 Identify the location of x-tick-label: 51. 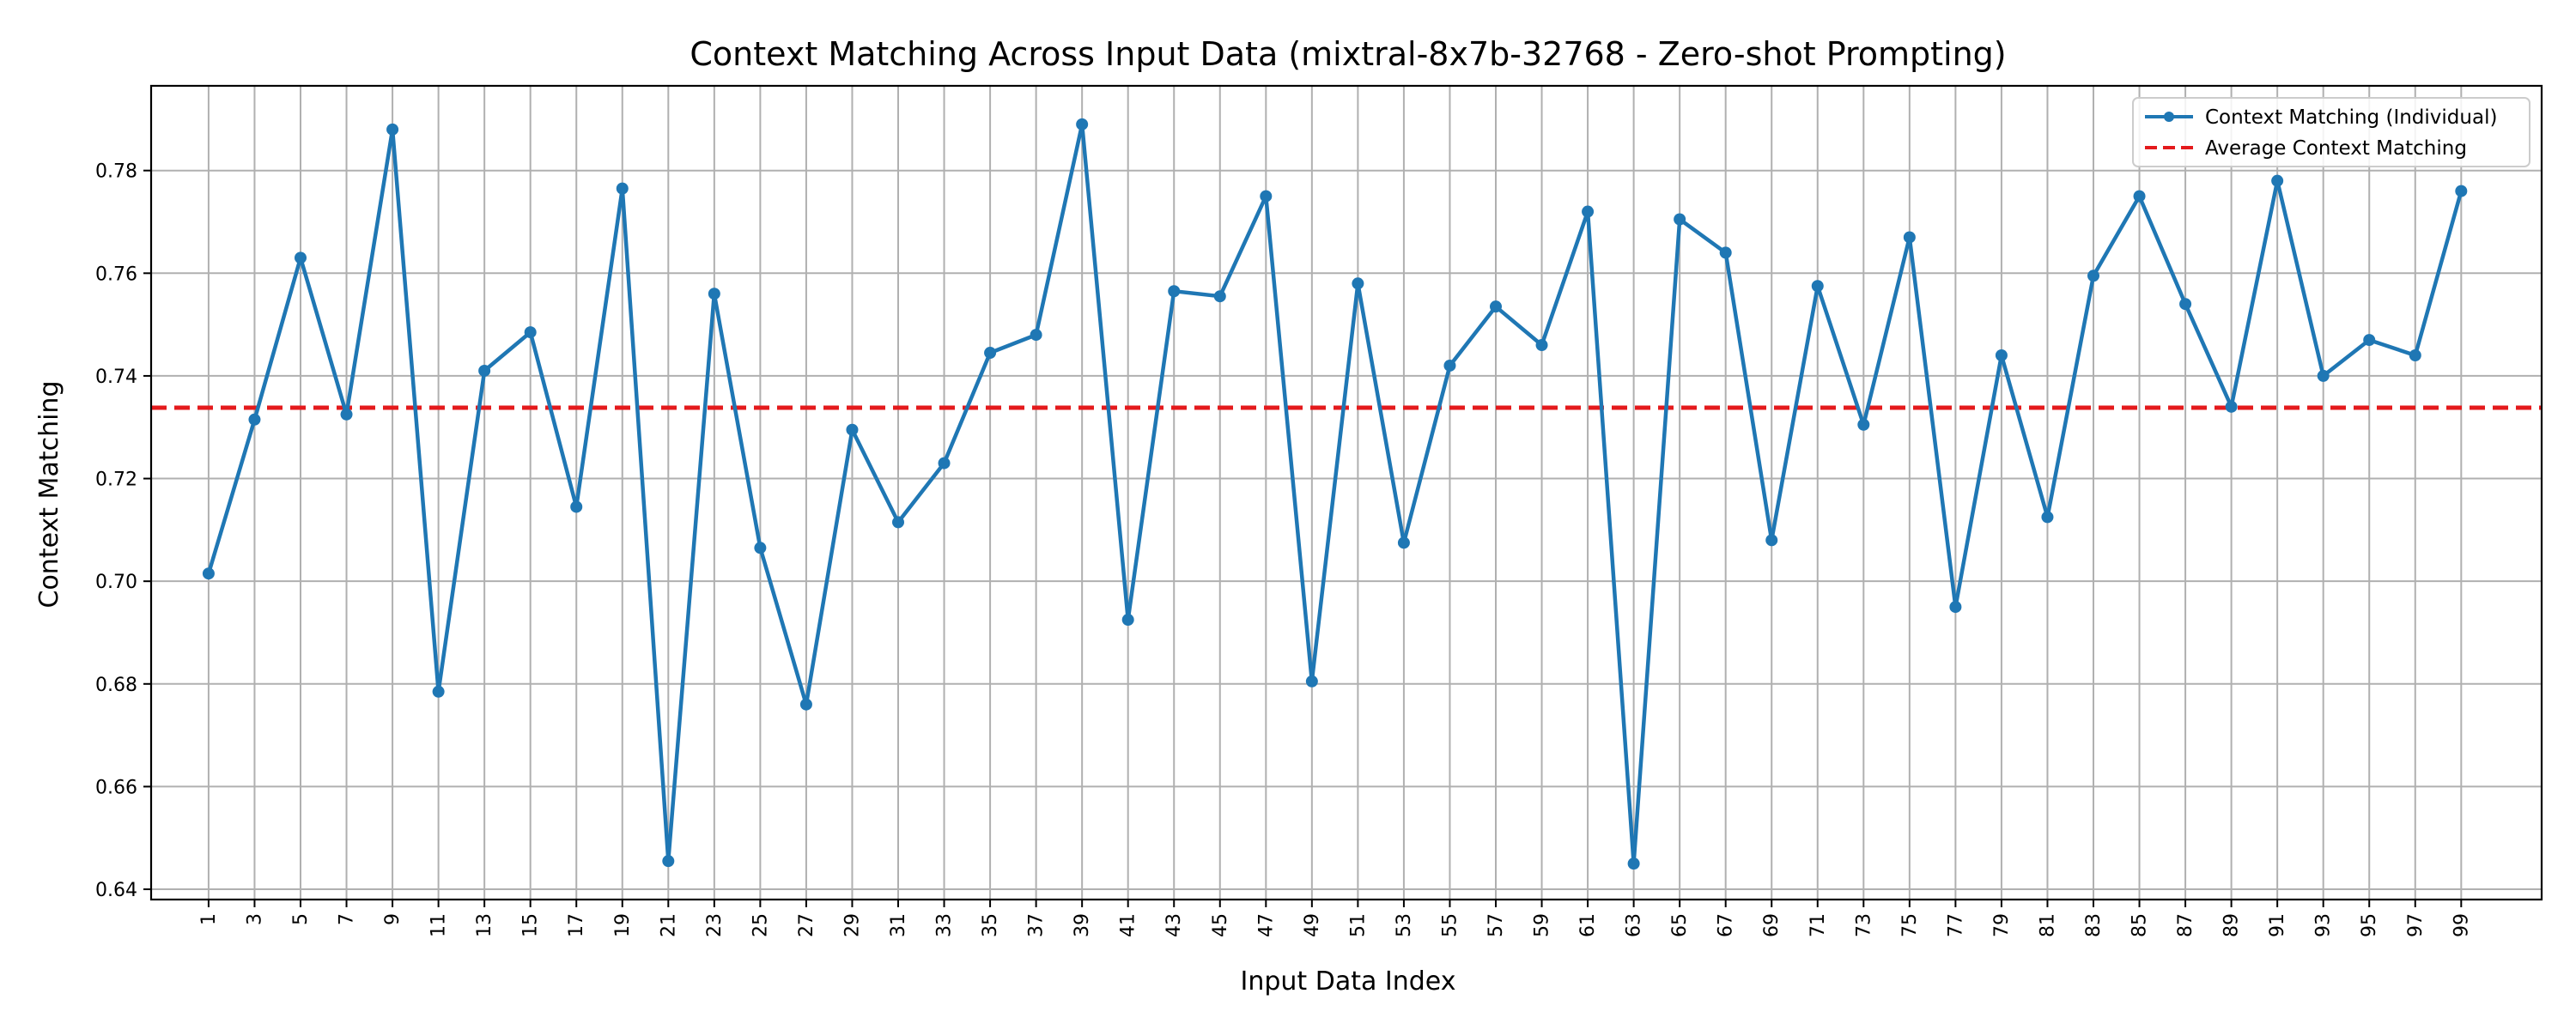
(1358, 925).